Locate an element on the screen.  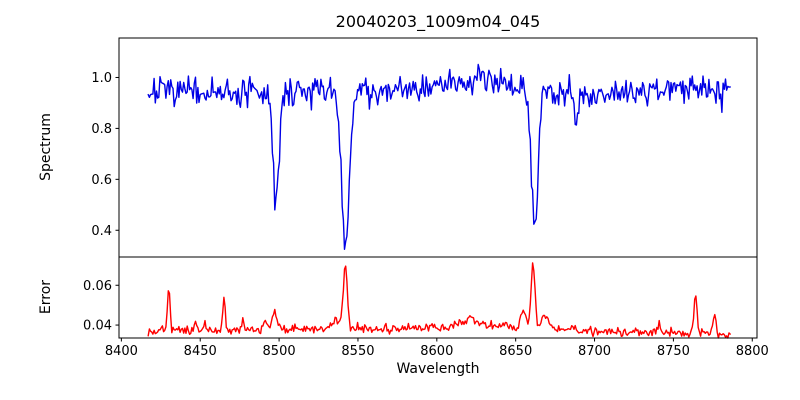
x-tick-label: 8500 is located at coordinates (279, 351).